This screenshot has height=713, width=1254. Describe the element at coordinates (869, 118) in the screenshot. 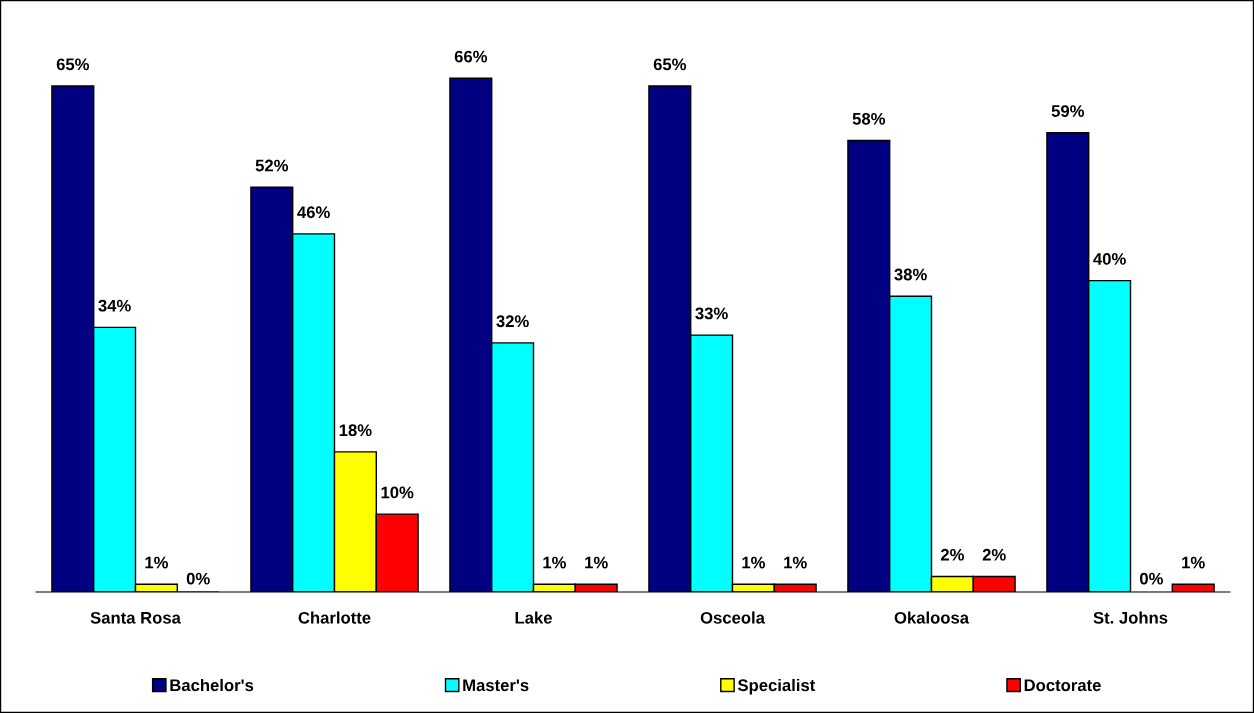

I see `data-label: 58%` at that location.